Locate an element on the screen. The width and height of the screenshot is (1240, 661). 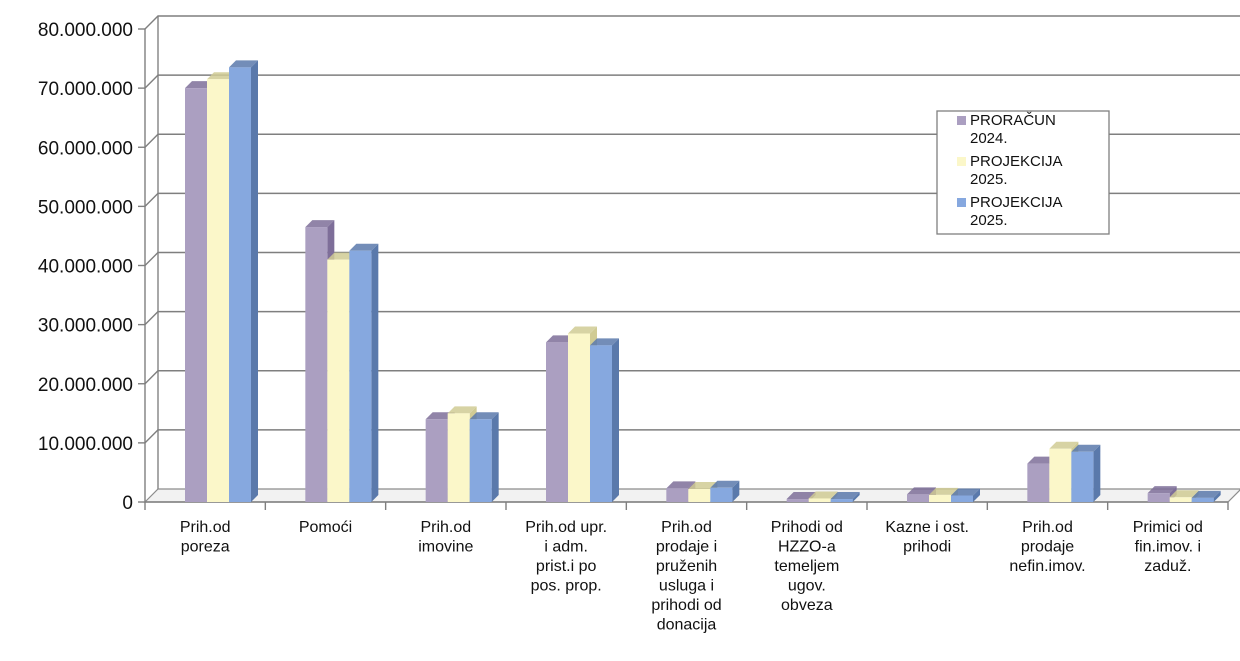
category-label: Prih.od prodaje nefin.imov. is located at coordinates (1047, 547).